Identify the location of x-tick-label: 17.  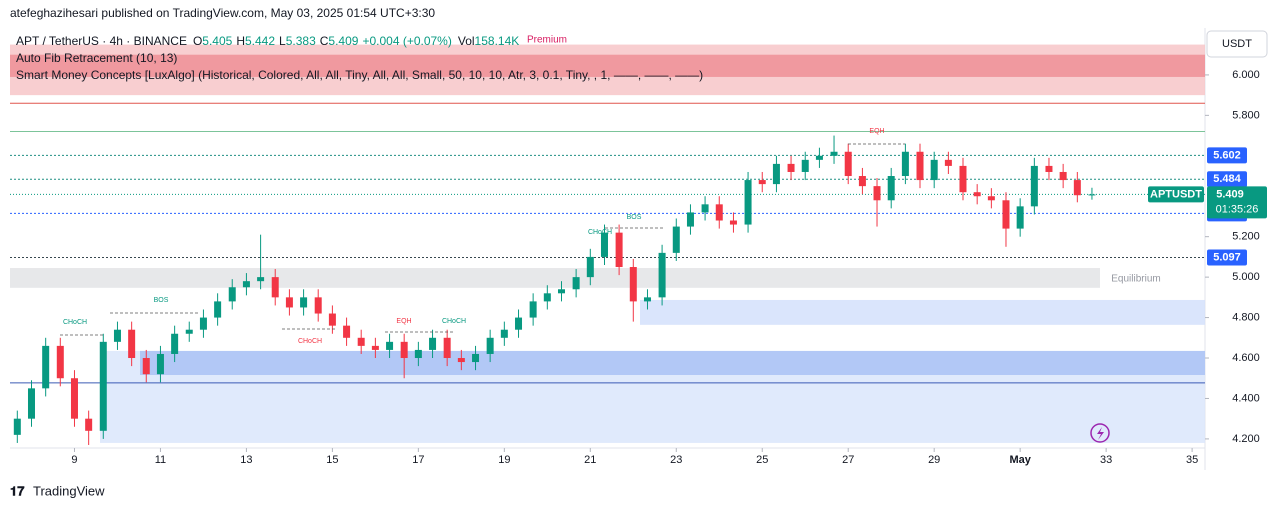
(418, 460).